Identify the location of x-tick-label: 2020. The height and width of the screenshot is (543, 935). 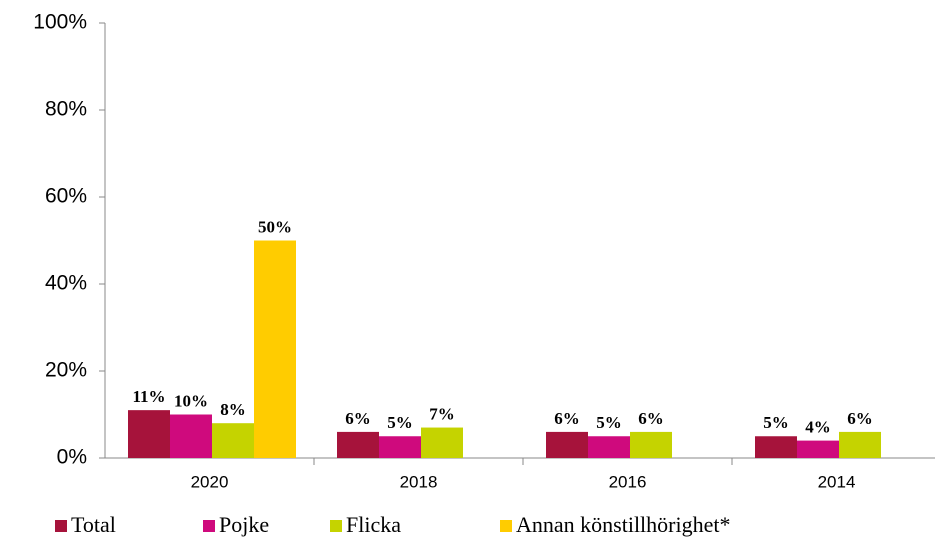
(210, 481).